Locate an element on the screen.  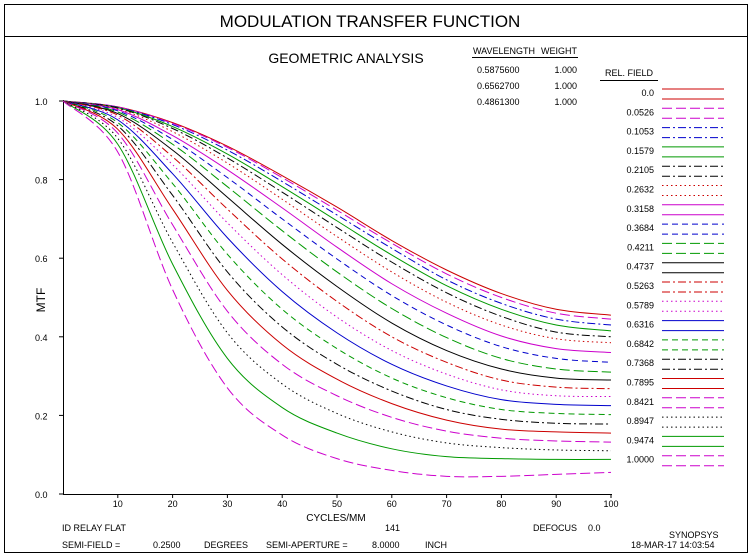
legend-label: 0.6316 is located at coordinates (640, 325).